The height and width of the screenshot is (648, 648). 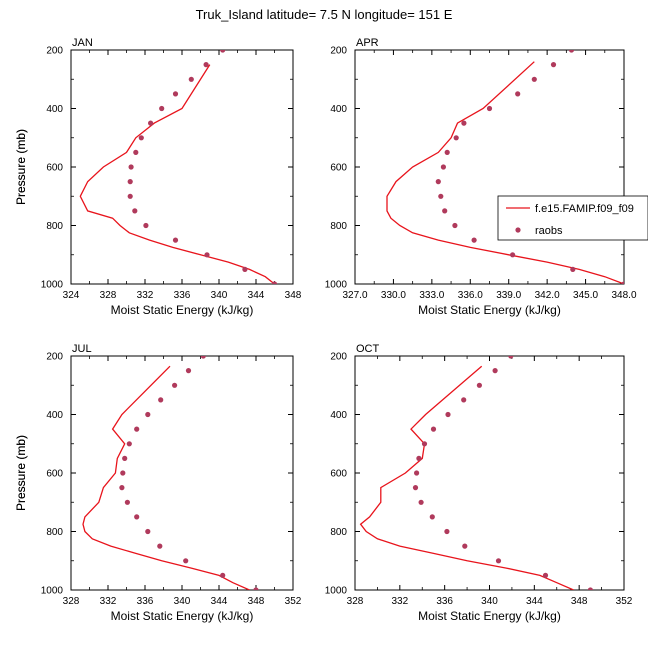 What do you see at coordinates (82, 43) in the screenshot?
I see `panel-label: JAN` at bounding box center [82, 43].